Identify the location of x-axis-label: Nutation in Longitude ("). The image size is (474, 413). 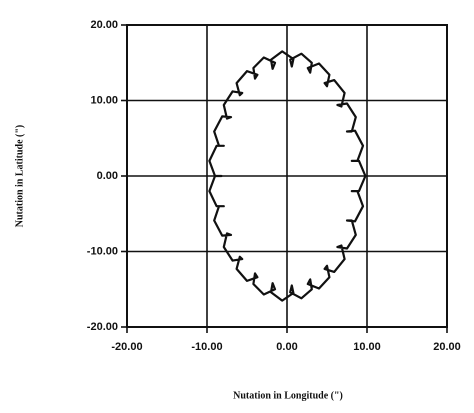
(288, 395).